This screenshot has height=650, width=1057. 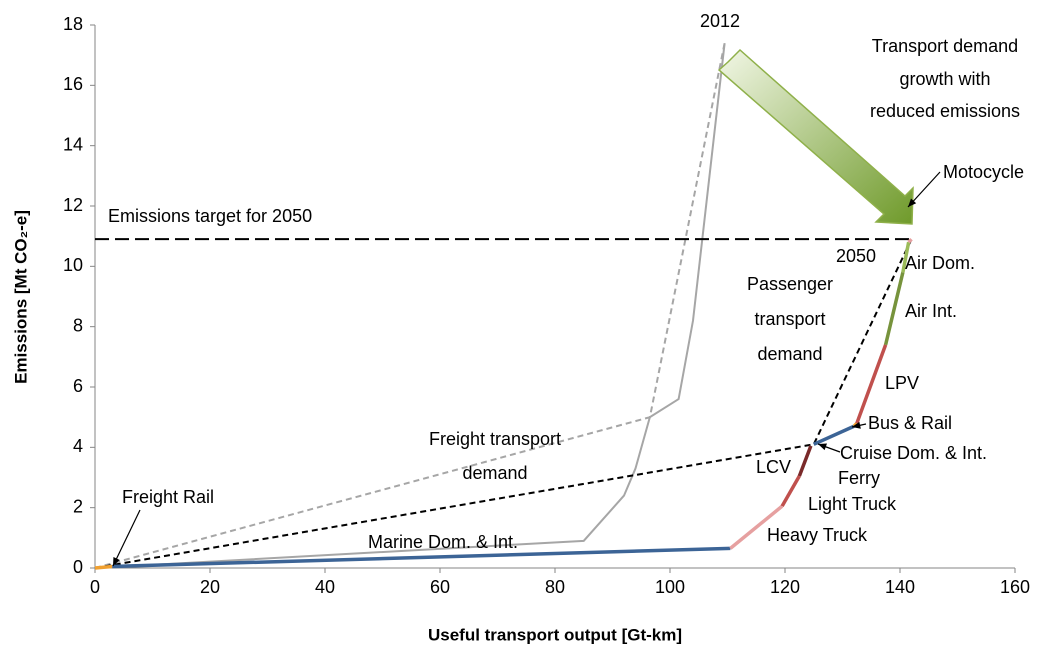 What do you see at coordinates (1015, 587) in the screenshot?
I see `x-tick-label: 160` at bounding box center [1015, 587].